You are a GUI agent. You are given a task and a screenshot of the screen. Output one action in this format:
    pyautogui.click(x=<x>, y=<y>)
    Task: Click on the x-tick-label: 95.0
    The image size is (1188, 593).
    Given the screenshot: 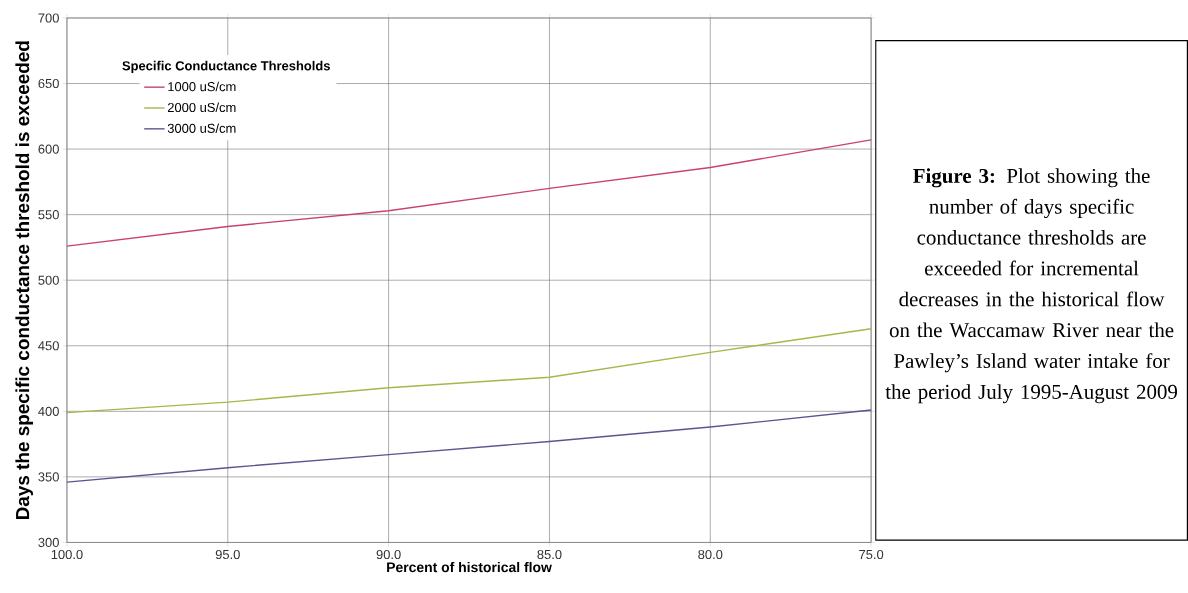 What is the action you would take?
    pyautogui.click(x=227, y=554)
    